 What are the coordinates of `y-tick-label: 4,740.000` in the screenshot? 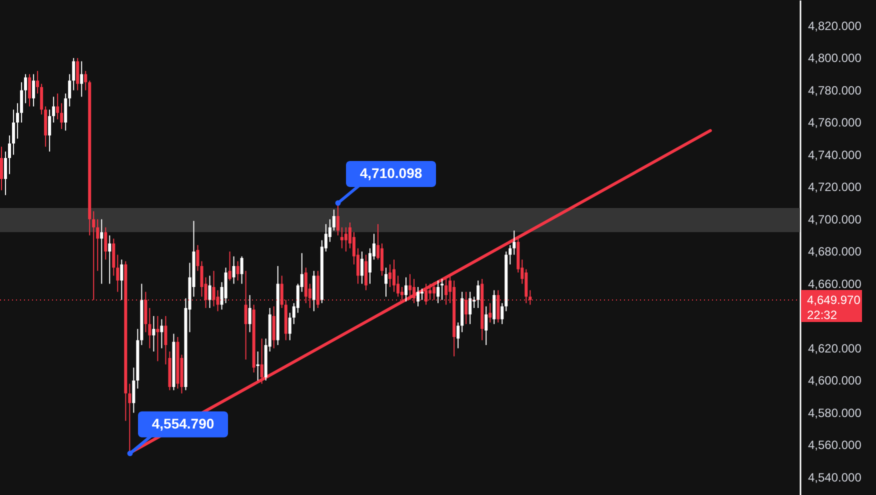 It's located at (835, 155).